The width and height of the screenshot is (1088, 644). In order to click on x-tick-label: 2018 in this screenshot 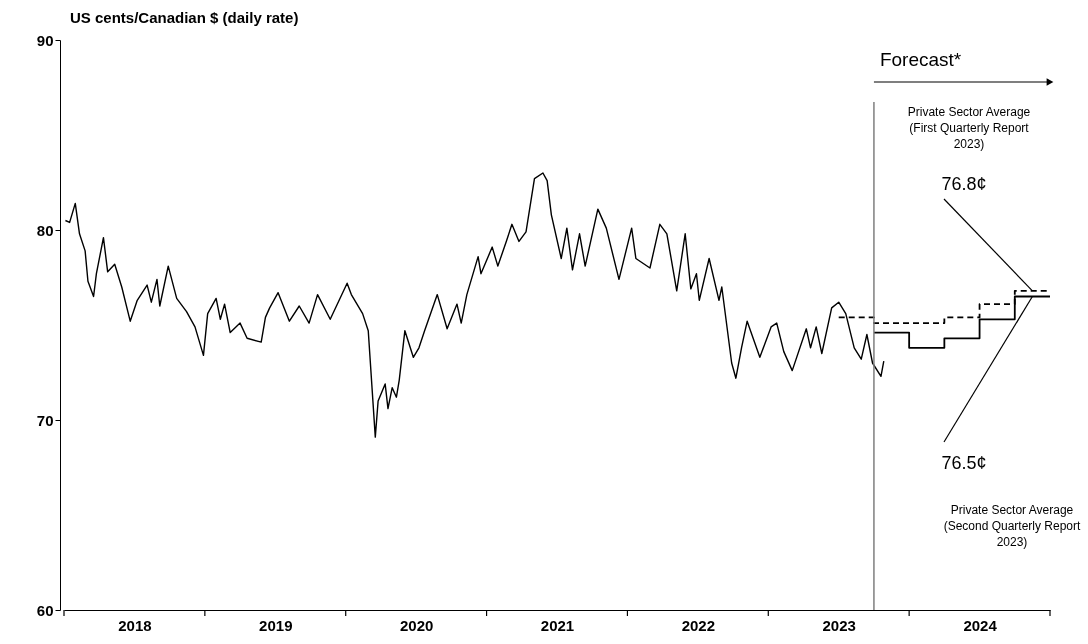, I will do `click(135, 625)`.